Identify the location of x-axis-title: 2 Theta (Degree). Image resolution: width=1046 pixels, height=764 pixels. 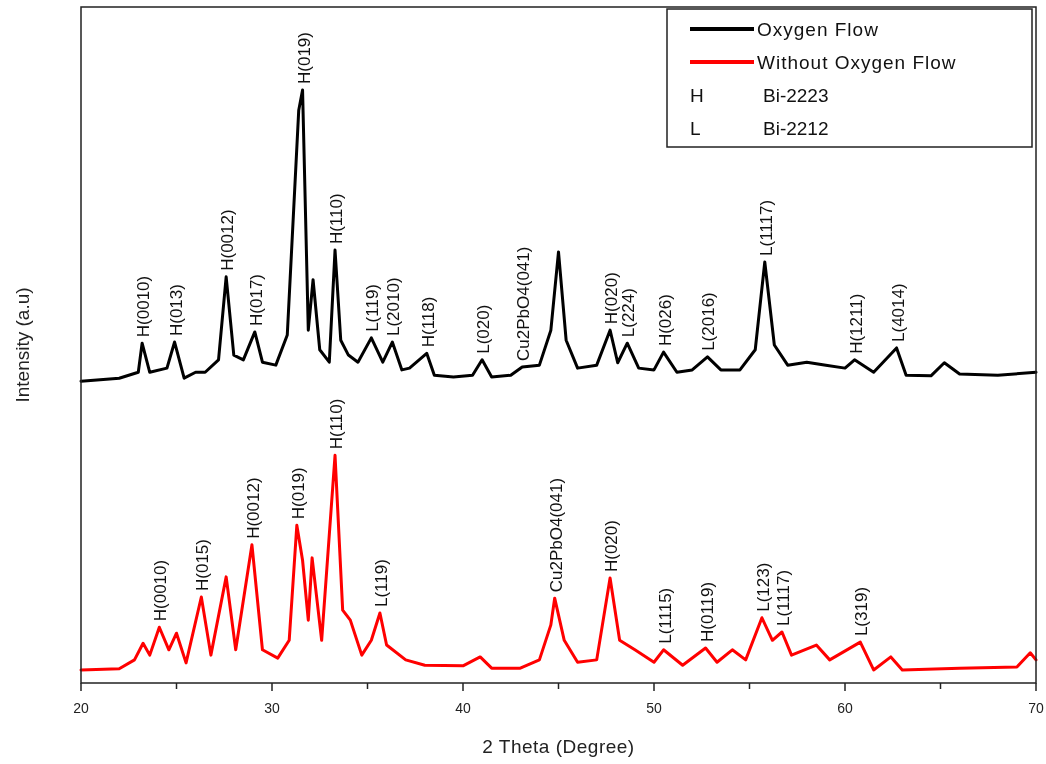
(558, 746).